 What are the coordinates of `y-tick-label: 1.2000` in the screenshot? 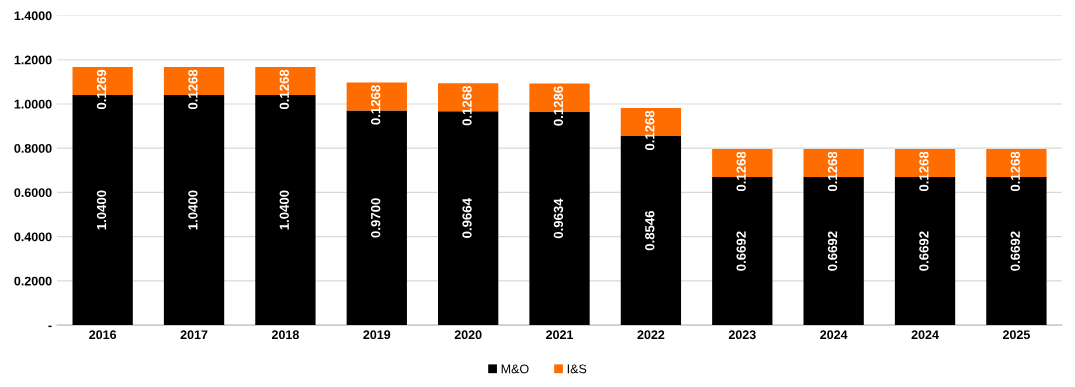 It's located at (33, 60).